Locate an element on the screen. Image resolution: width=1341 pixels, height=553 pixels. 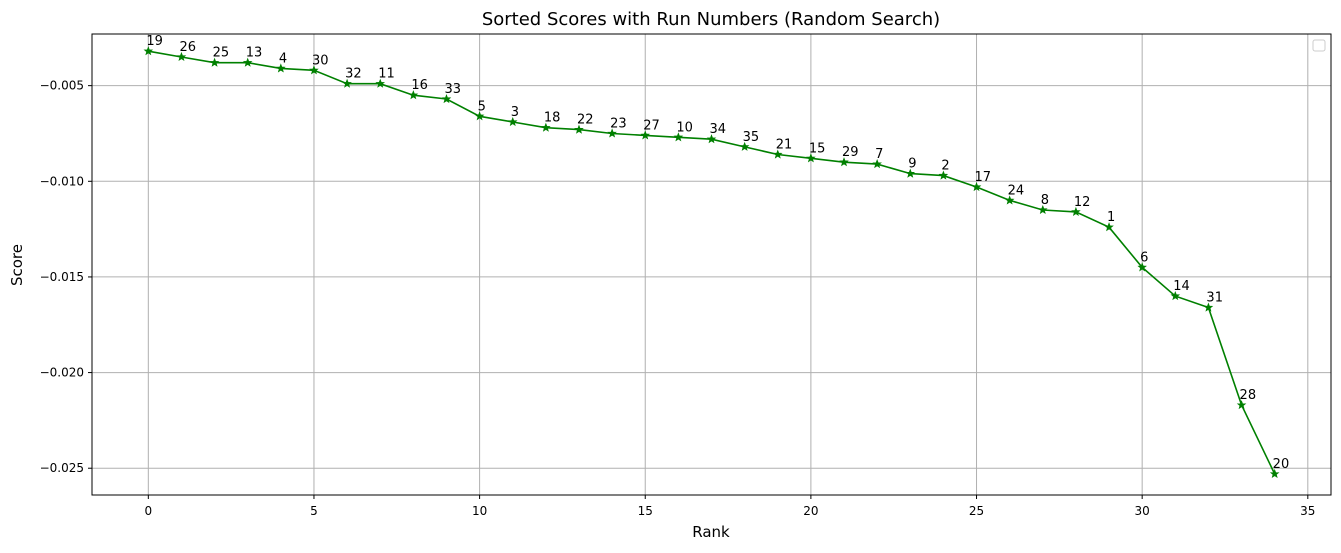
point-label: 20 is located at coordinates (1281, 464).